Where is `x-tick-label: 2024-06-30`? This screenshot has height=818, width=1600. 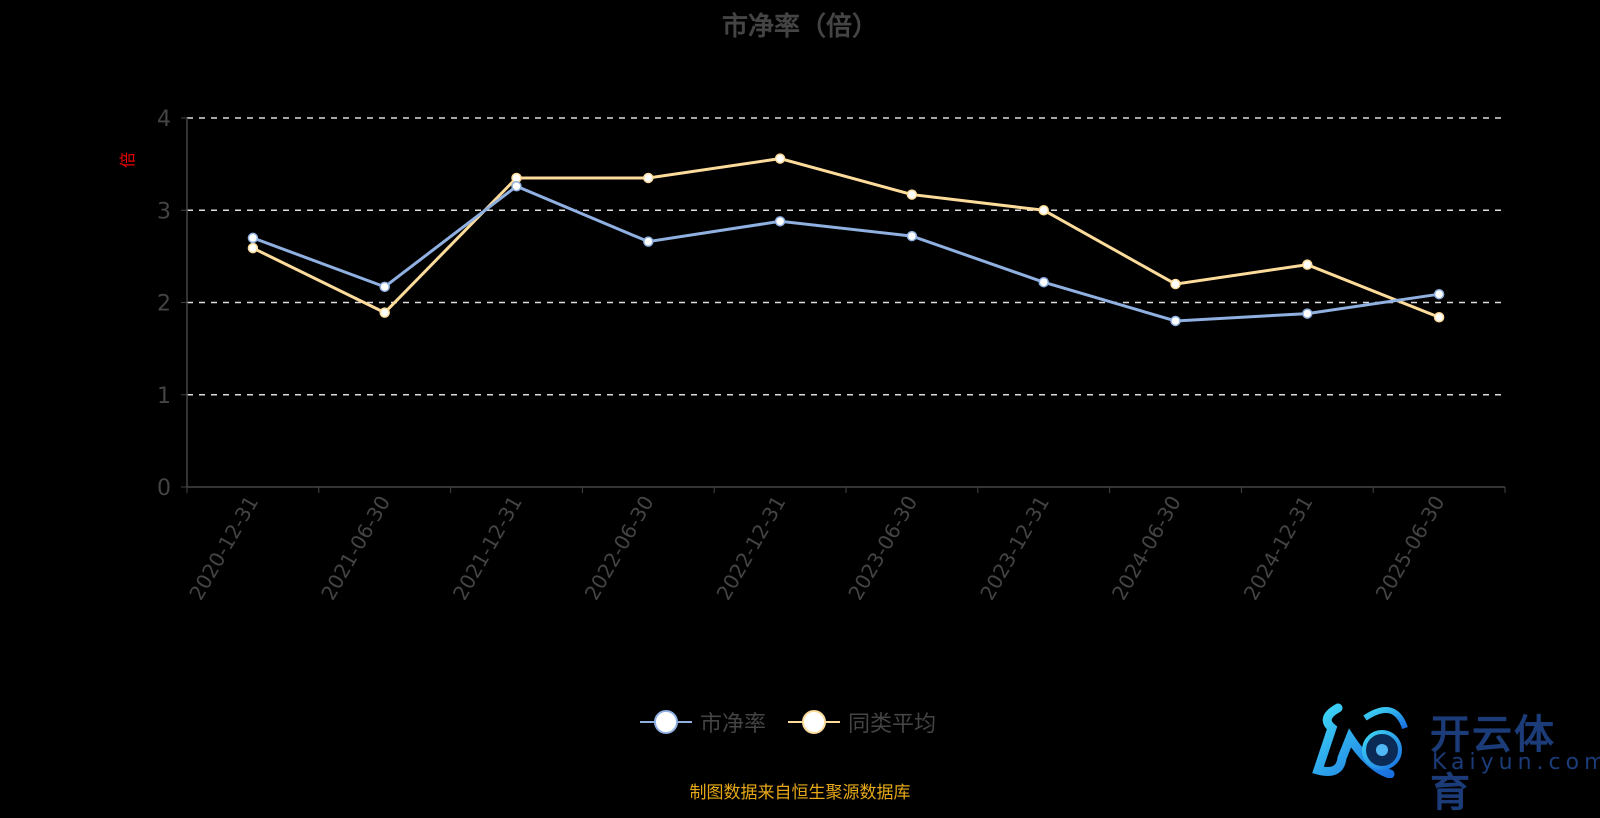
x-tick-label: 2024-06-30 is located at coordinates (1146, 548).